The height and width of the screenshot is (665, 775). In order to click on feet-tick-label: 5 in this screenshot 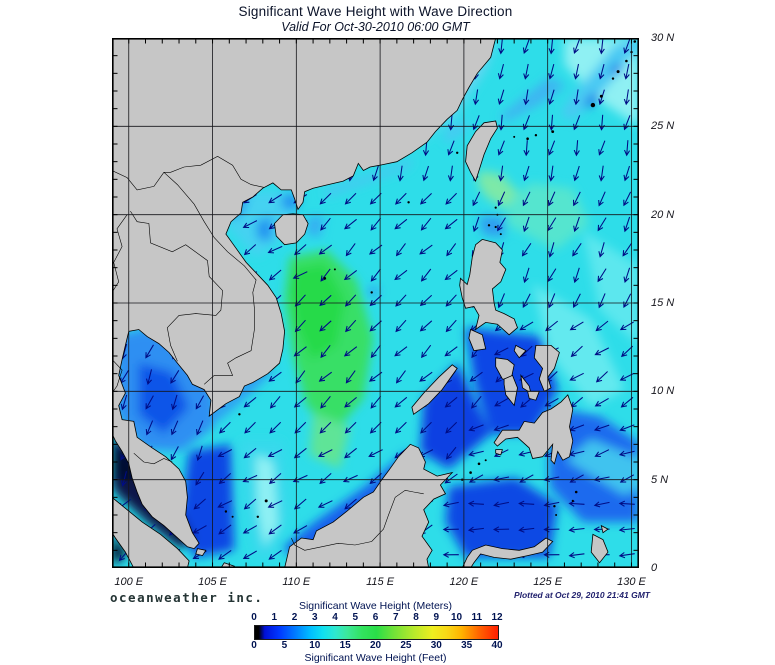, I will do `click(284, 645)`.